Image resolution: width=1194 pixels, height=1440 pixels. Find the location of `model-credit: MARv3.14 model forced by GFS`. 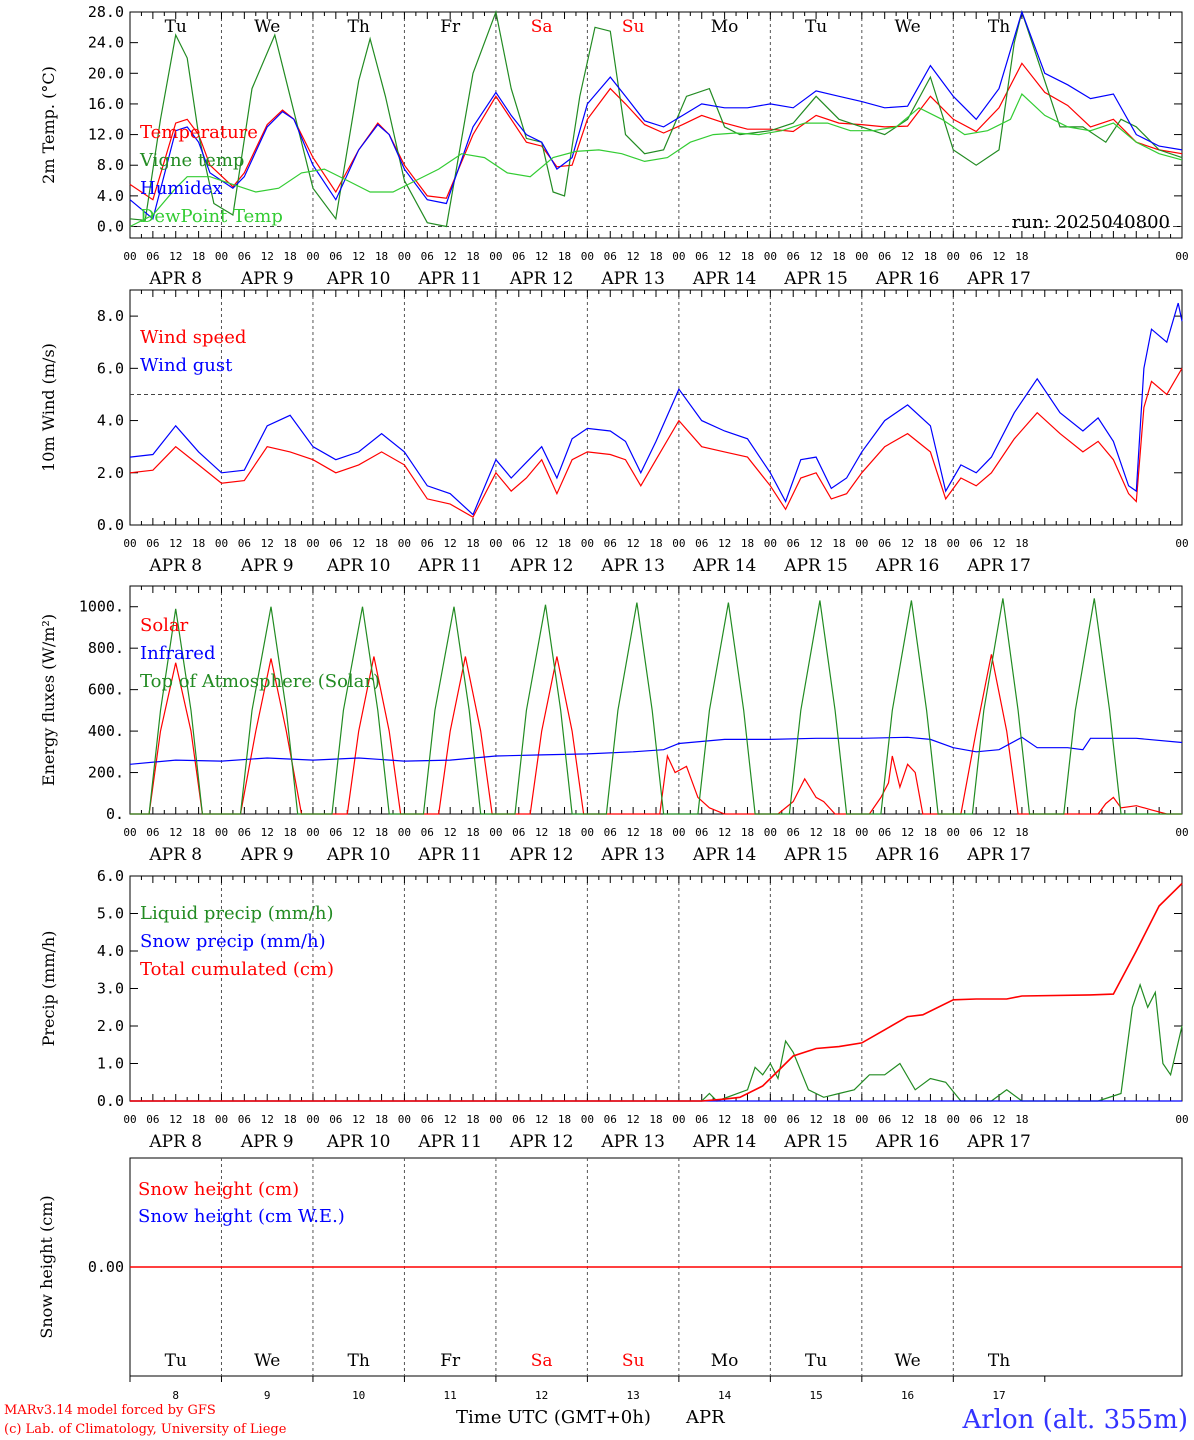

model-credit: MARv3.14 model forced by GFS is located at coordinates (110, 1410).